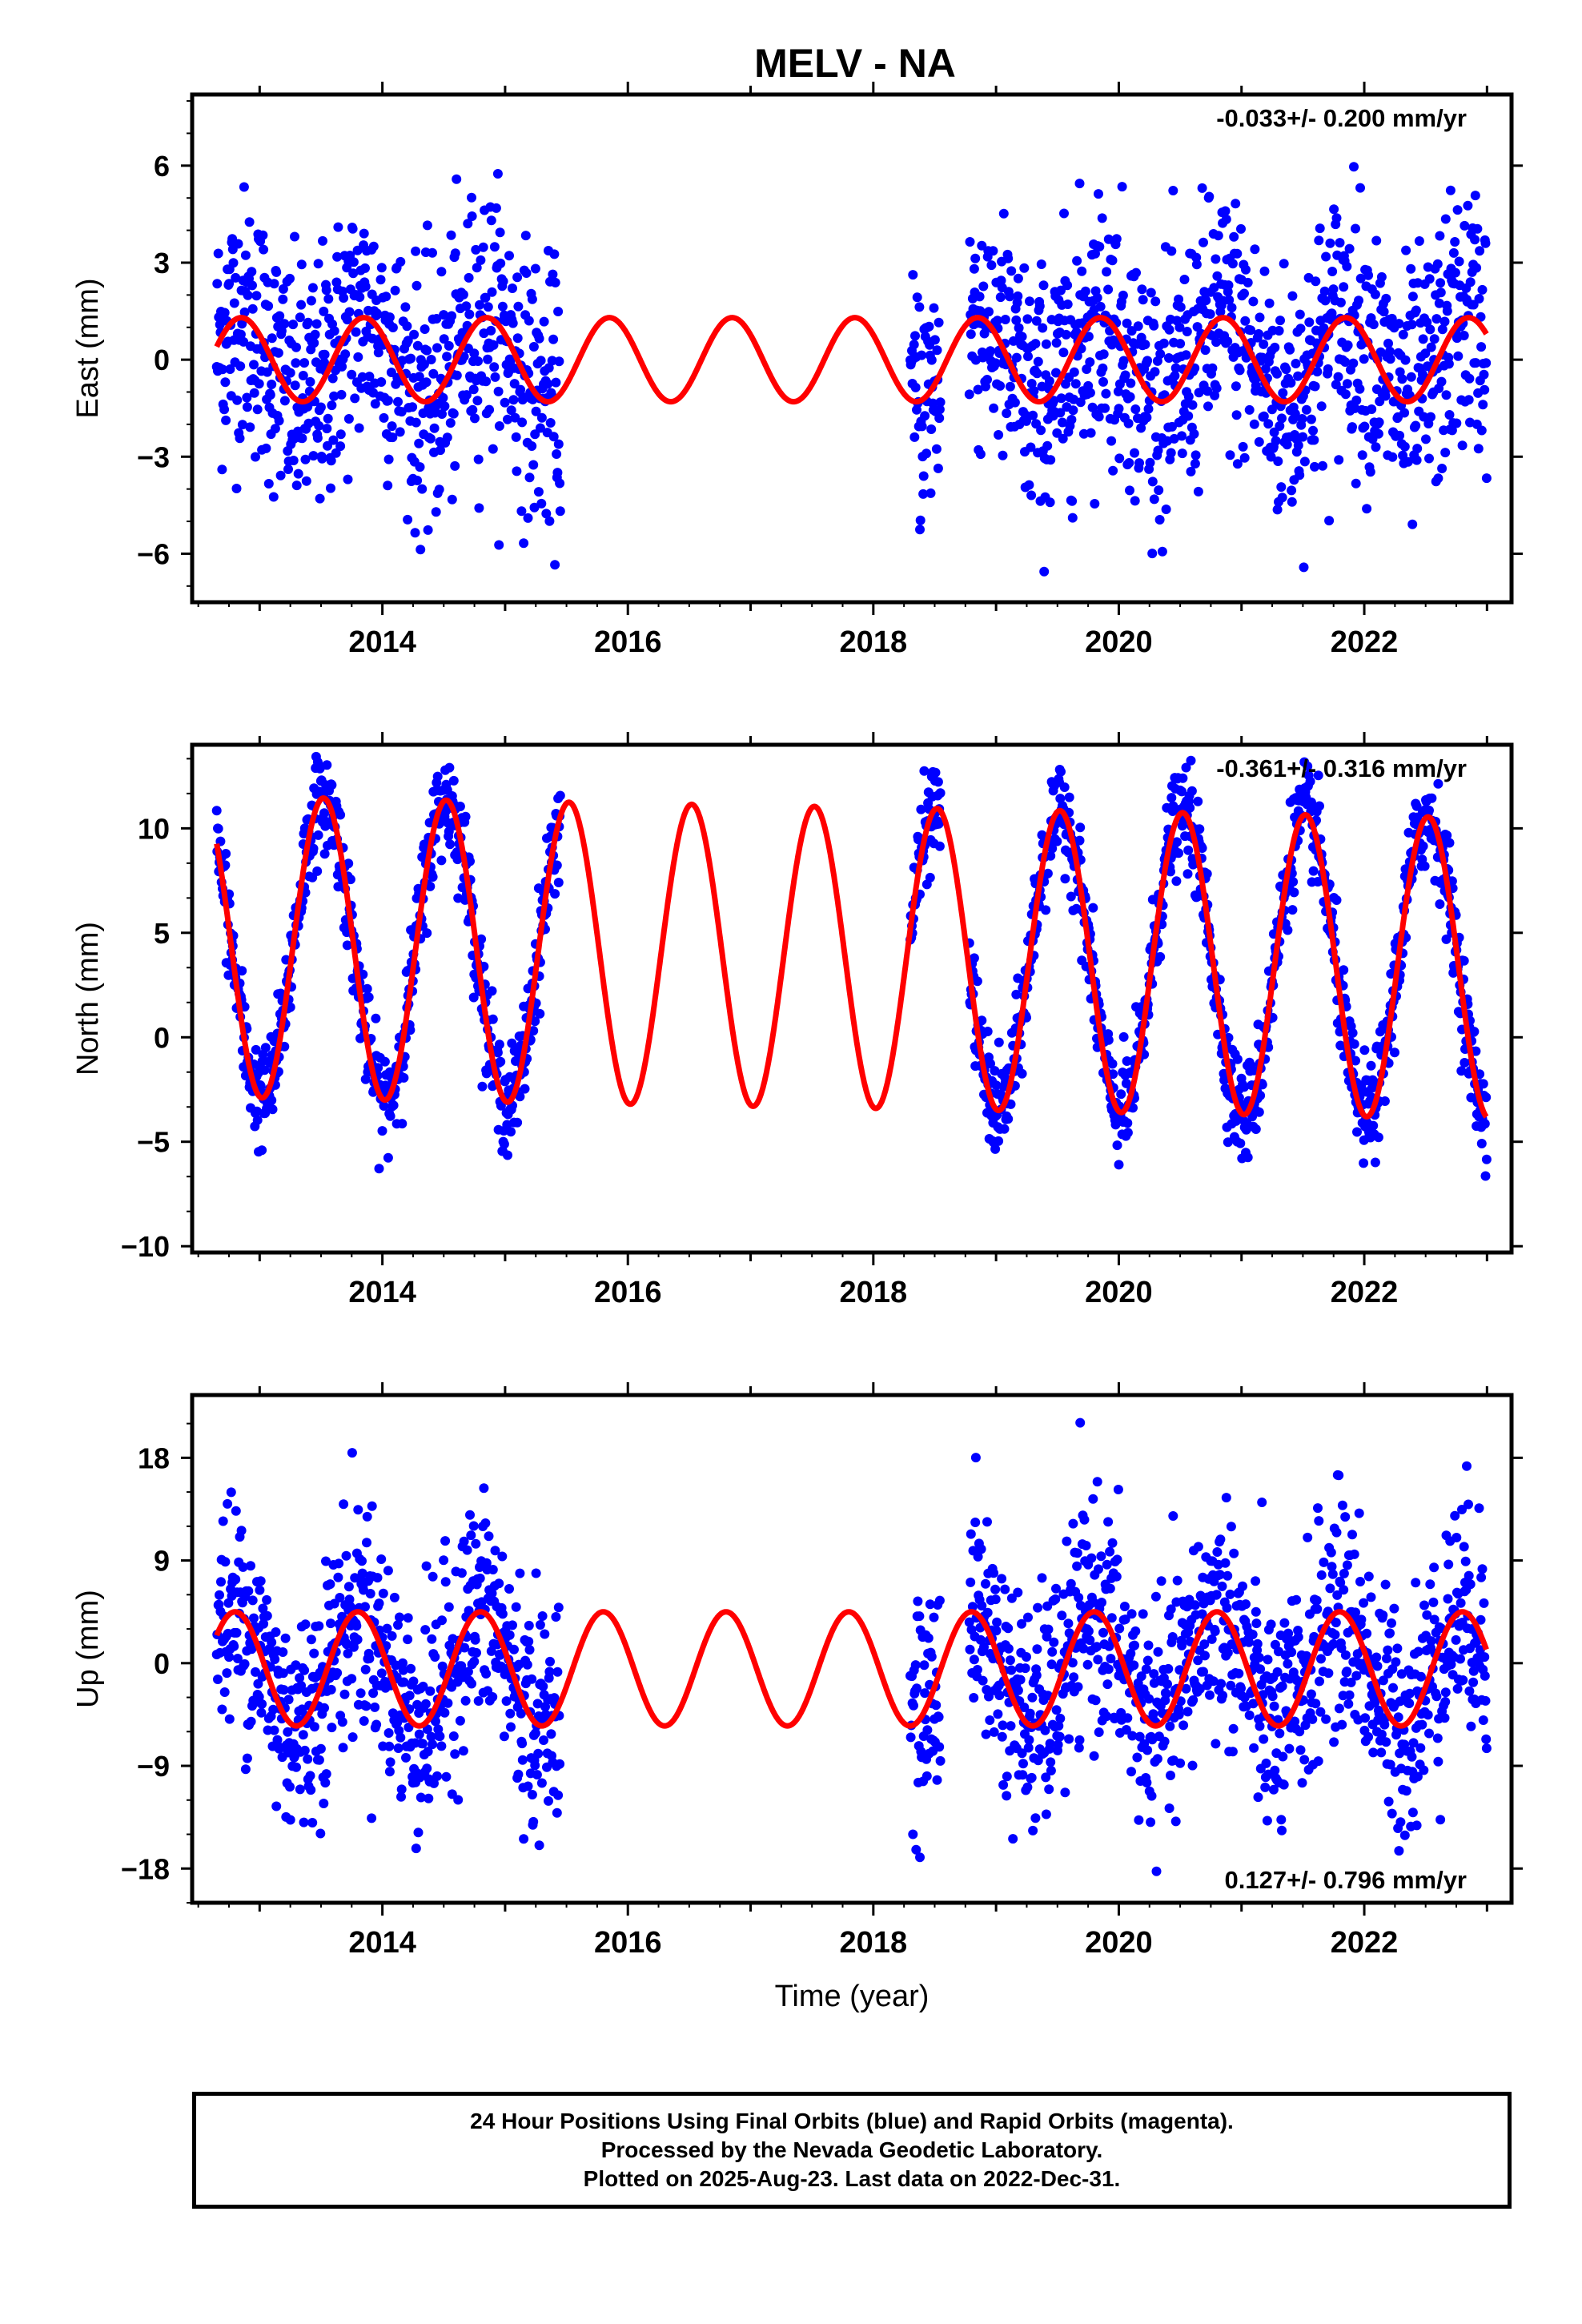 The width and height of the screenshot is (1582, 2324). What do you see at coordinates (162, 360) in the screenshot?
I see `east-y-tick-label: 0` at bounding box center [162, 360].